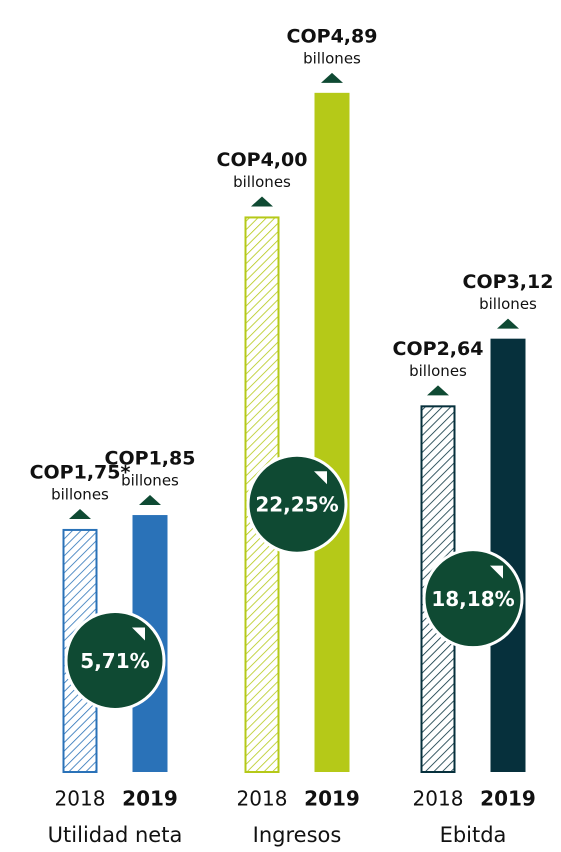 The width and height of the screenshot is (561, 852). What do you see at coordinates (508, 282) in the screenshot?
I see `value-label: COP3,12` at bounding box center [508, 282].